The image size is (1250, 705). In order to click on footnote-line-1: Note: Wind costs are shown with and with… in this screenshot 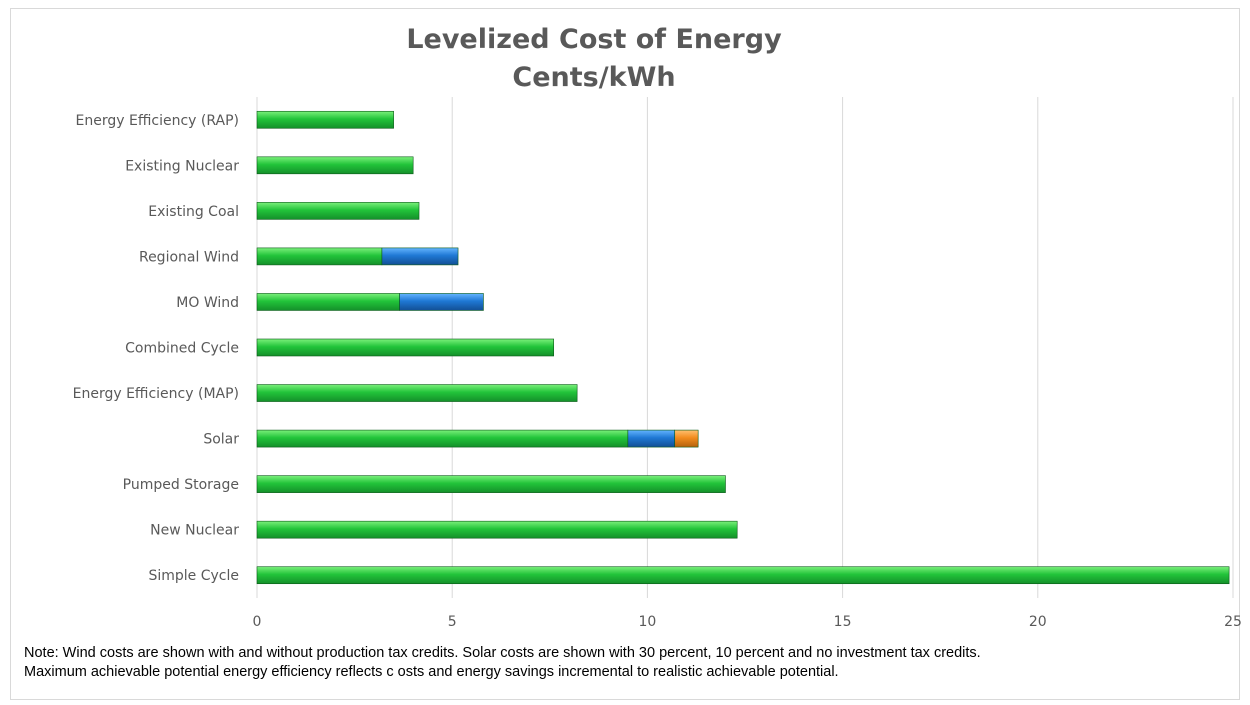, I will do `click(502, 653)`.